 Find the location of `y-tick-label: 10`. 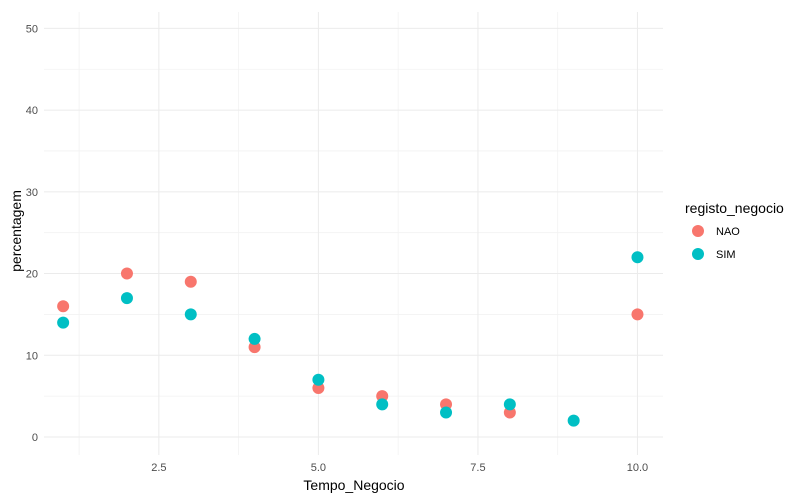

y-tick-label: 10 is located at coordinates (32, 356).